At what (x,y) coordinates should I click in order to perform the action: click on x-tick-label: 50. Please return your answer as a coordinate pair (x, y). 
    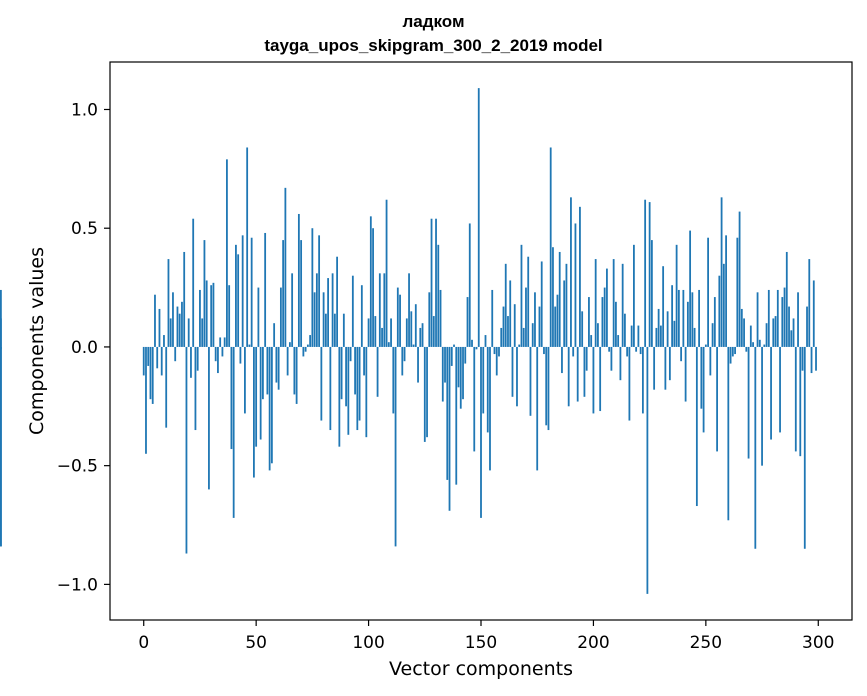
    Looking at the image, I should click on (256, 643).